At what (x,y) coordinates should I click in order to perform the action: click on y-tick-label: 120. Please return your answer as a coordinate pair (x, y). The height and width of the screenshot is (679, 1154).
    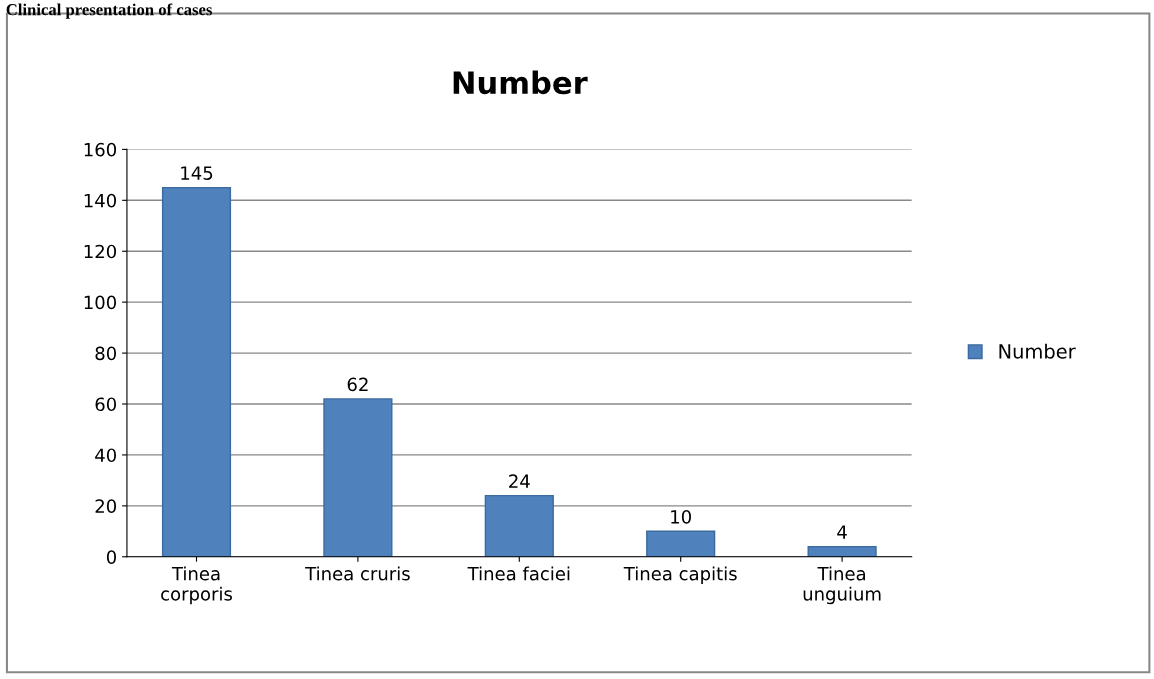
    Looking at the image, I should click on (100, 251).